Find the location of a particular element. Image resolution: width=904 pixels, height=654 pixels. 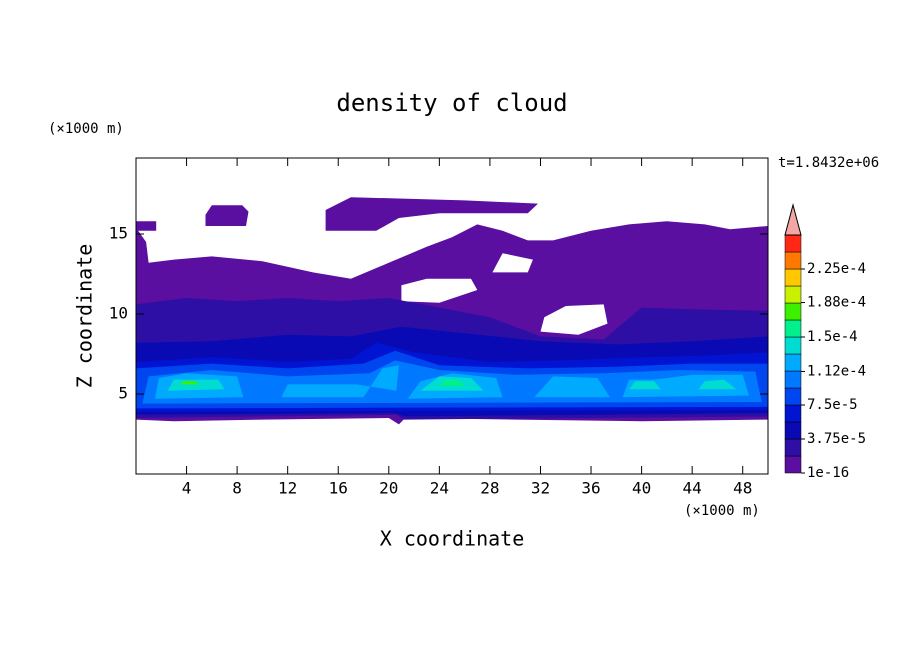

x-tick-label: 32 is located at coordinates (540, 488).